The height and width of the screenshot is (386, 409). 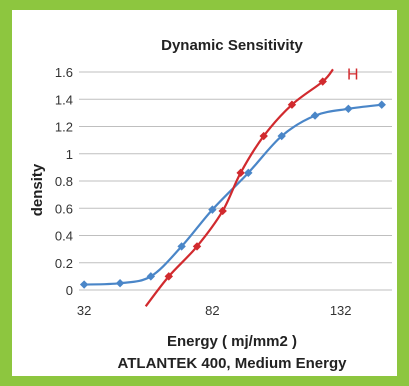 What do you see at coordinates (353, 74) in the screenshot?
I see `series-label-h: H` at bounding box center [353, 74].